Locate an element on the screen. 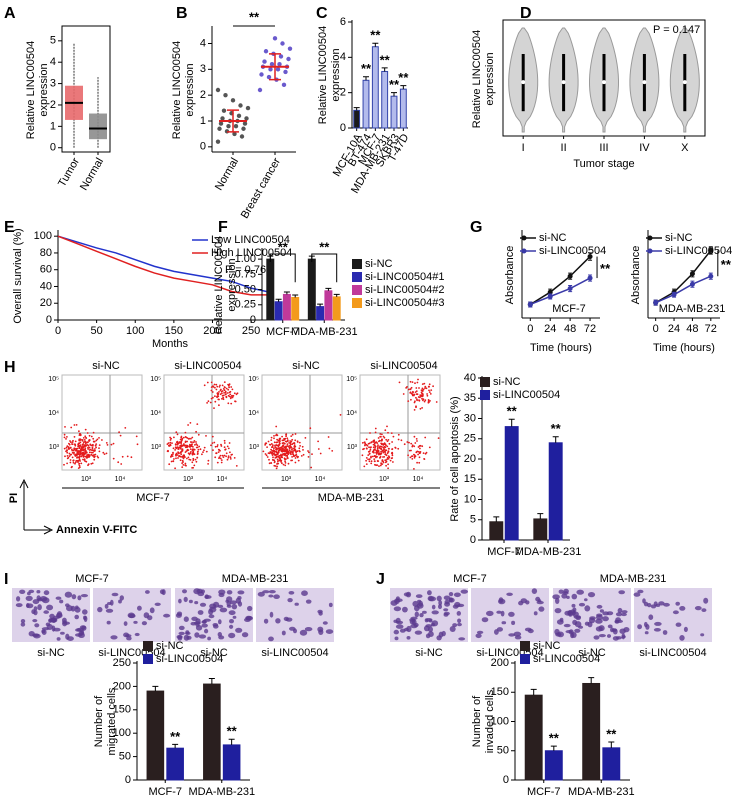  y-axis-label: Relative LINC00504 is located at coordinates (477, 79).